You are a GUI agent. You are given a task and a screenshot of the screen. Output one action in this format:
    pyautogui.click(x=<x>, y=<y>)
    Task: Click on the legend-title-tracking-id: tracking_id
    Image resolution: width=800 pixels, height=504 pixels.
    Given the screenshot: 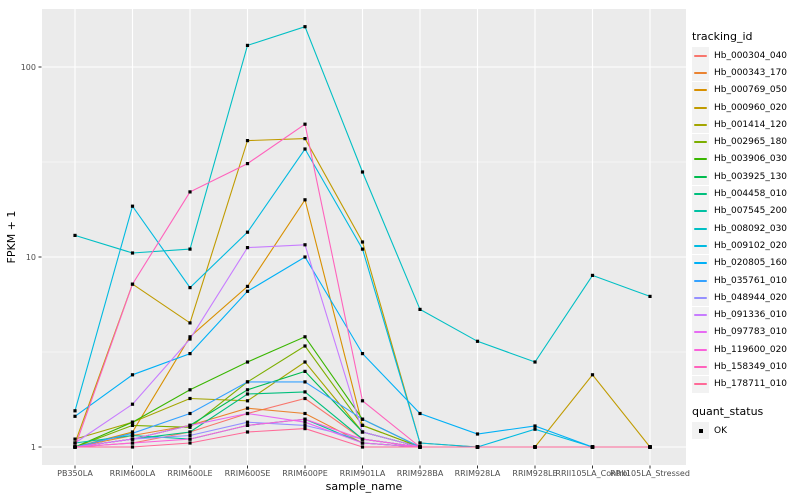 What is the action you would take?
    pyautogui.click(x=722, y=36)
    